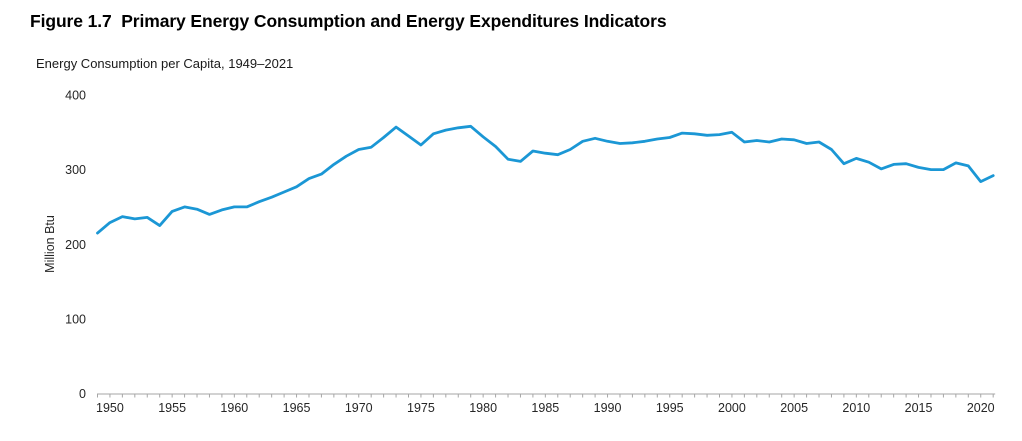 This screenshot has width=1022, height=441. Describe the element at coordinates (297, 408) in the screenshot. I see `x-tick-label: 1965` at that location.